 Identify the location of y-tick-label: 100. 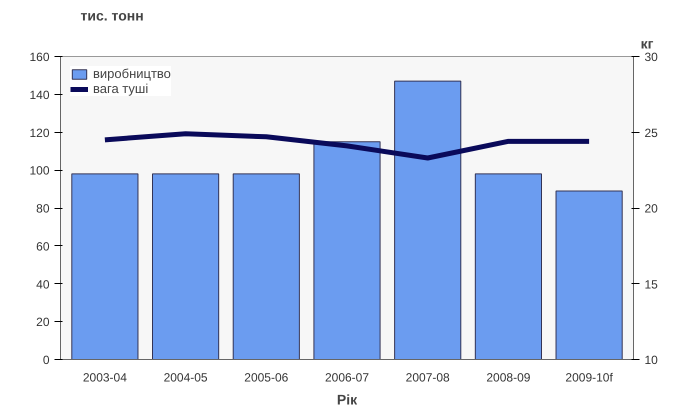
(39, 171).